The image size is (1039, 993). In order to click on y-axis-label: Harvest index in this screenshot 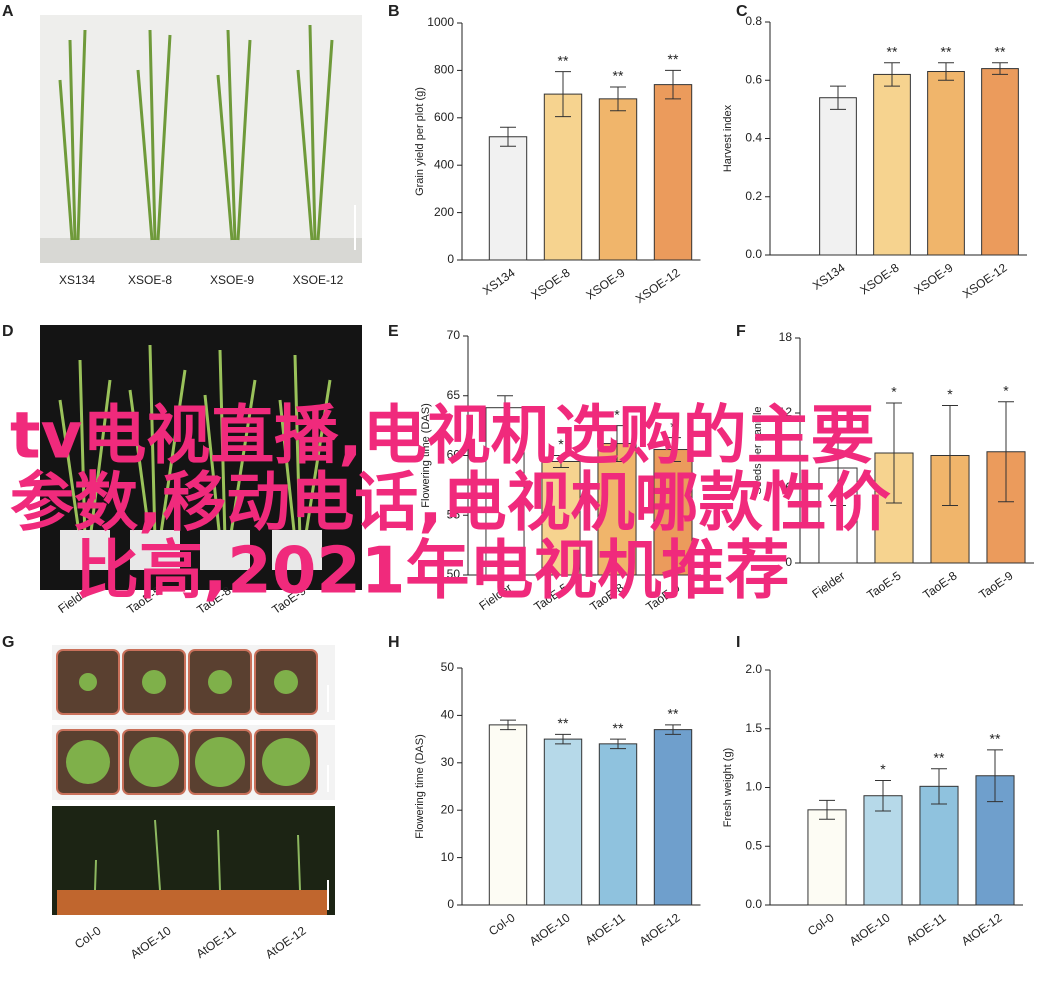, I will do `click(728, 138)`.